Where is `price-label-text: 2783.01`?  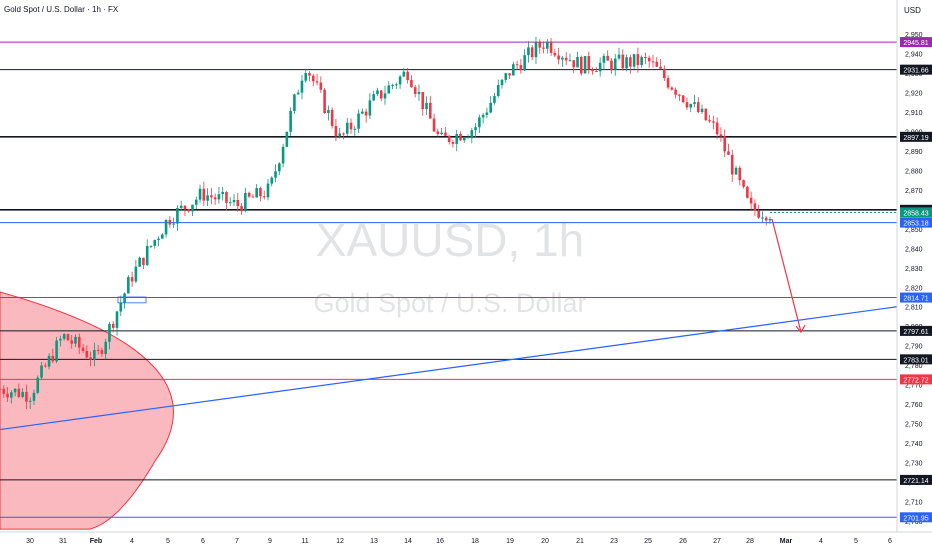 price-label-text: 2783.01 is located at coordinates (915, 360).